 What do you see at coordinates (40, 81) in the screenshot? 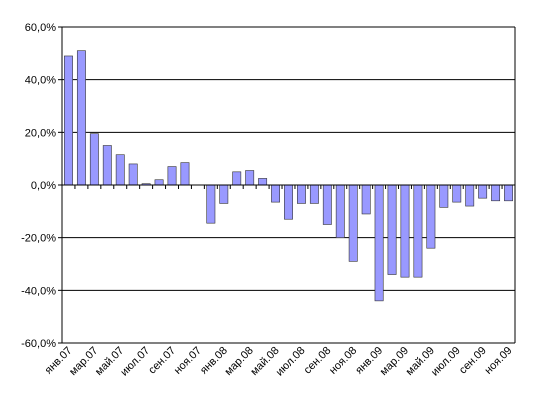
I see `y-tick-label: 40,0%` at bounding box center [40, 81].